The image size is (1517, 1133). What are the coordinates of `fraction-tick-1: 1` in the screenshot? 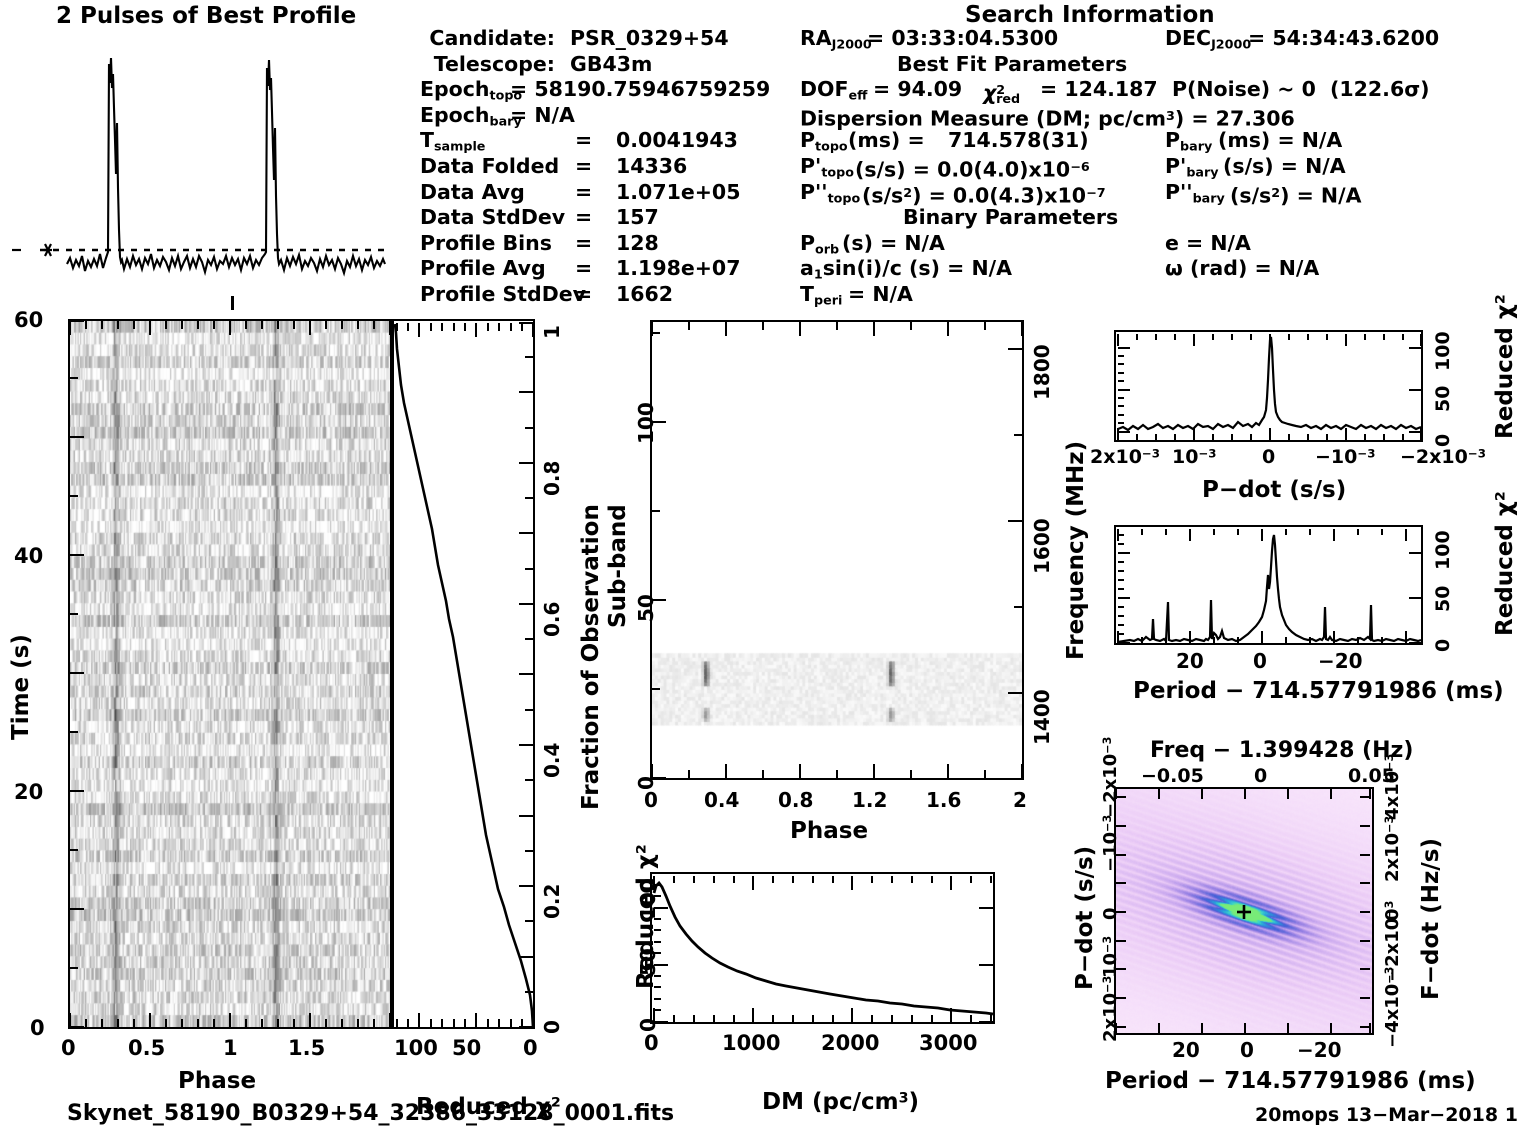 It's located at (552, 332).